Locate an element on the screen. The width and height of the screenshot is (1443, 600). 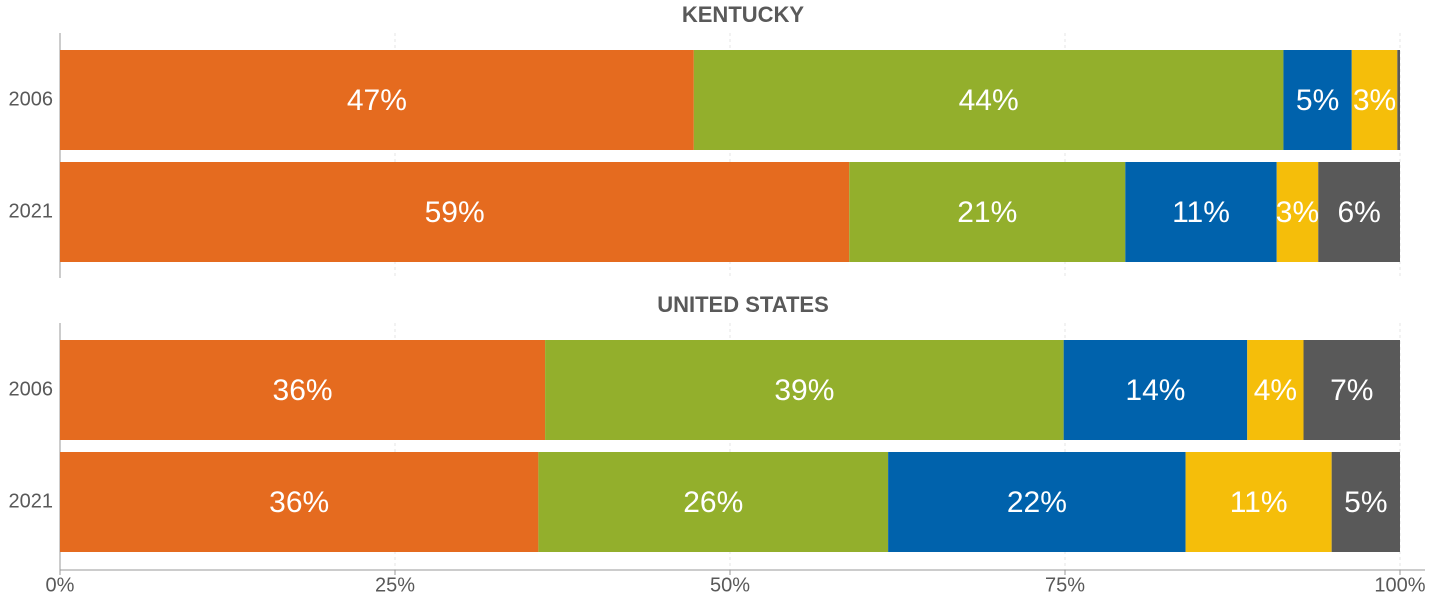
data-label: 39% is located at coordinates (804, 390).